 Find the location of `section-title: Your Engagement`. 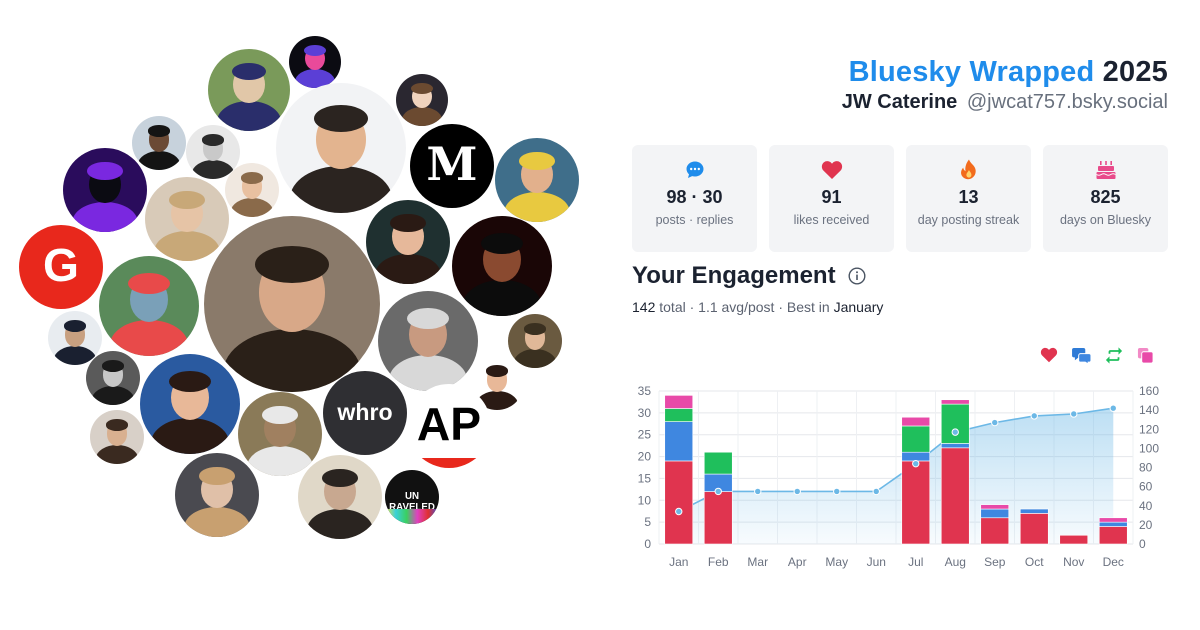

section-title: Your Engagement is located at coordinates (734, 275).